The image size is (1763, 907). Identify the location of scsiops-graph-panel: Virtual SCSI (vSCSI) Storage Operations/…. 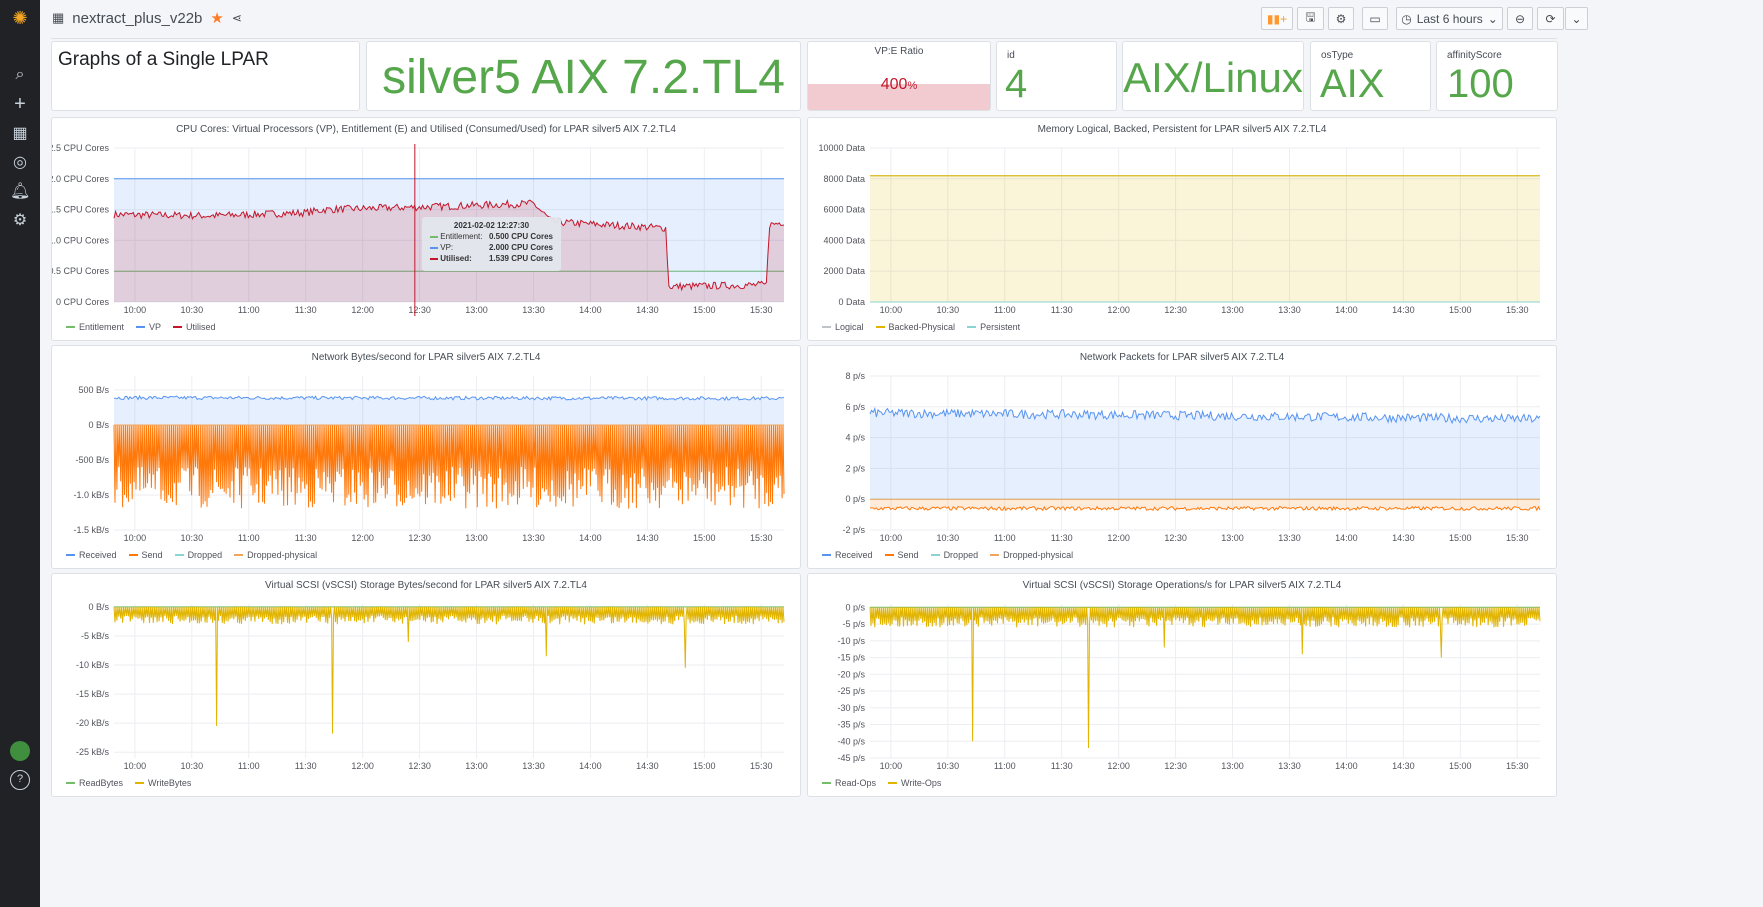
(1182, 685).